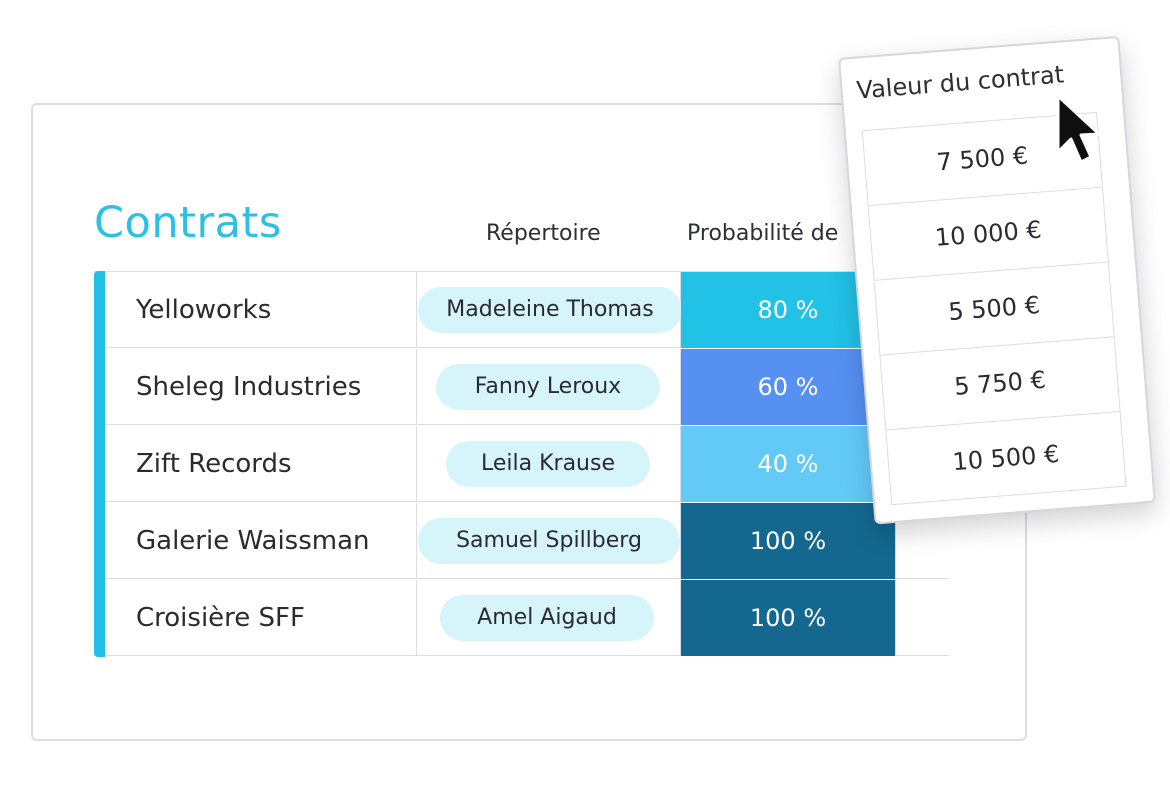 Image resolution: width=1170 pixels, height=786 pixels. I want to click on popup-header: Valeur du contrat, so click(960, 82).